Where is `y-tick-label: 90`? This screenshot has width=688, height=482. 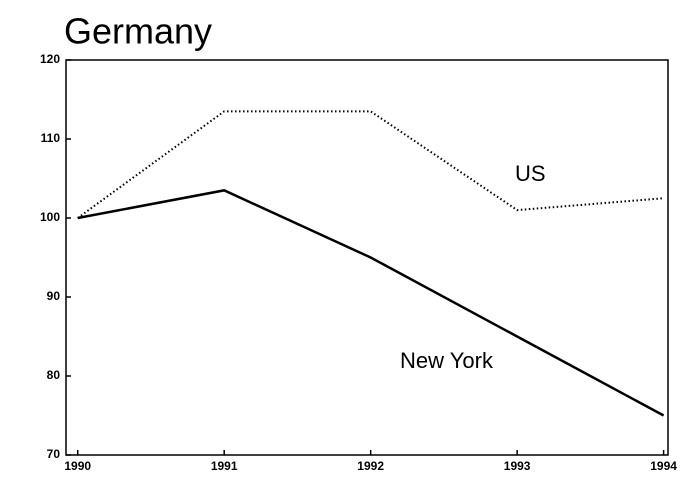 y-tick-label: 90 is located at coordinates (54, 296).